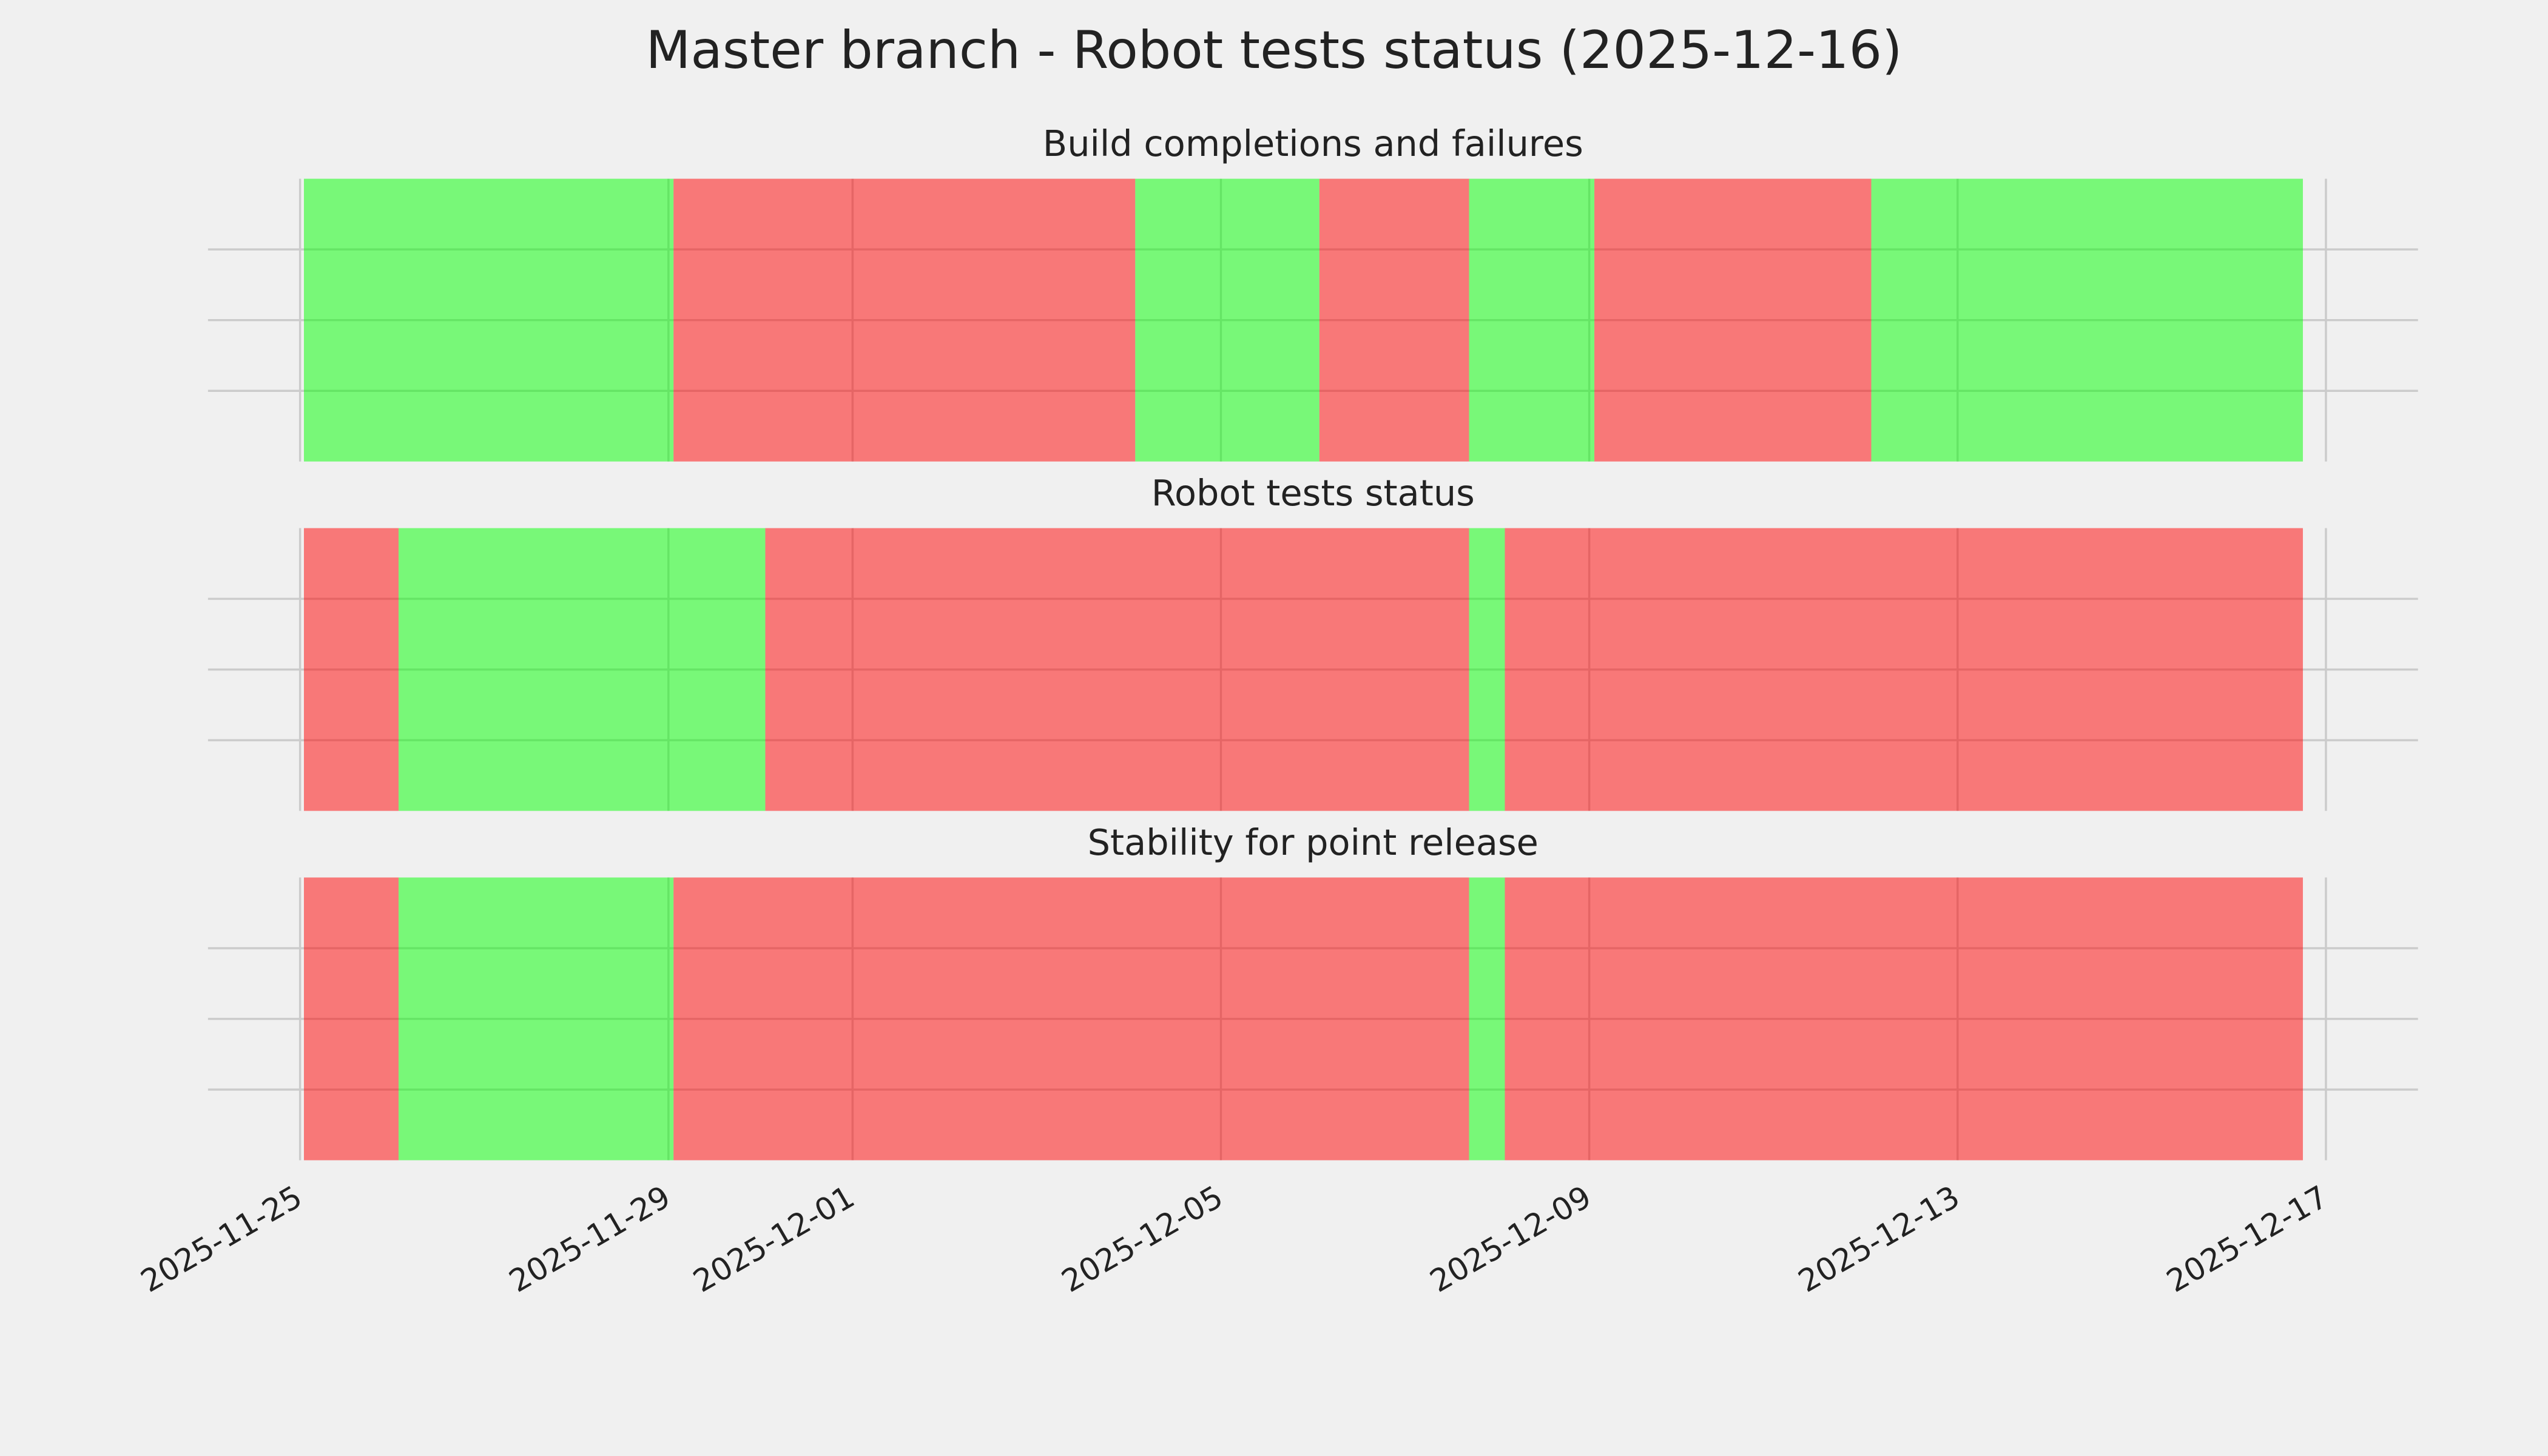 The image size is (2548, 1456). Describe the element at coordinates (1313, 143) in the screenshot. I see `panel-title: Build completions and failures` at that location.